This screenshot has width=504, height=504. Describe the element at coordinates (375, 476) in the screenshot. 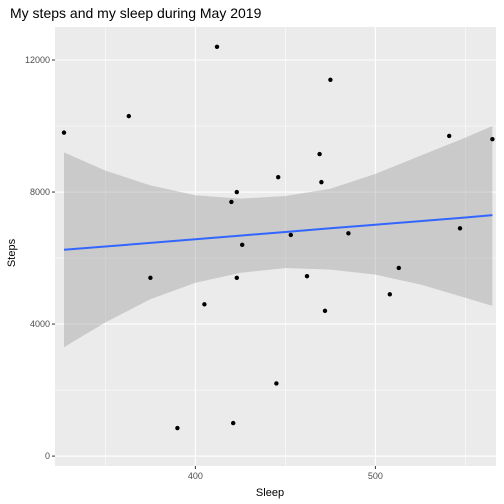

I see `x-tick-label: 500` at that location.